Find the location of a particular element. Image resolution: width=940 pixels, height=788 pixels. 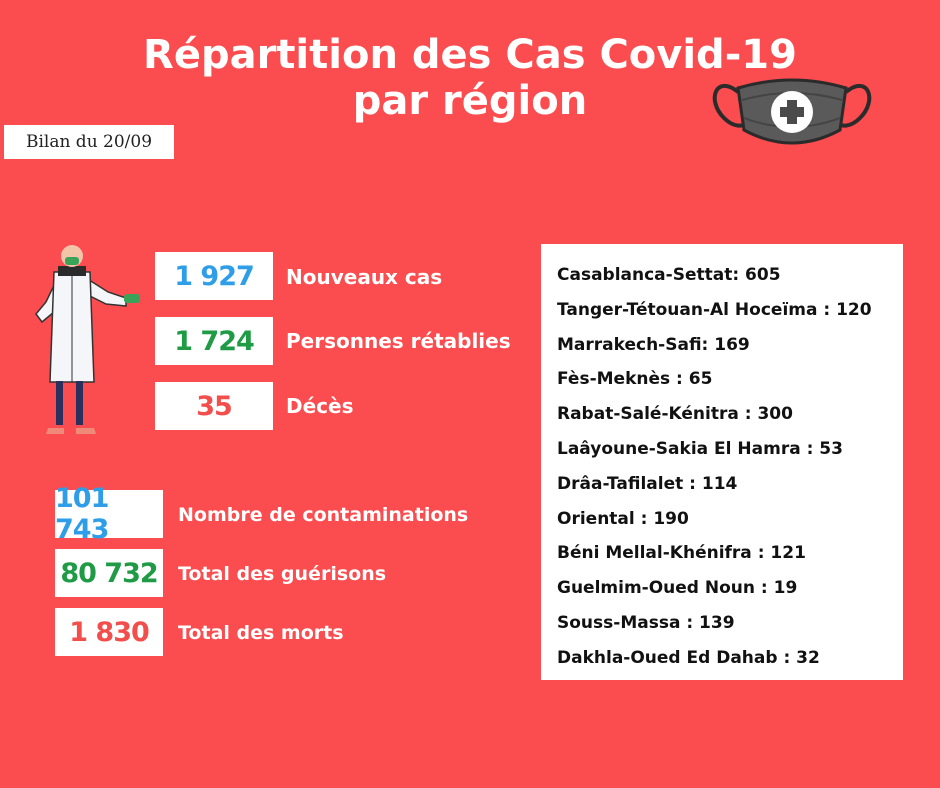

region-item: Souss-Massa : 139 is located at coordinates (646, 622).